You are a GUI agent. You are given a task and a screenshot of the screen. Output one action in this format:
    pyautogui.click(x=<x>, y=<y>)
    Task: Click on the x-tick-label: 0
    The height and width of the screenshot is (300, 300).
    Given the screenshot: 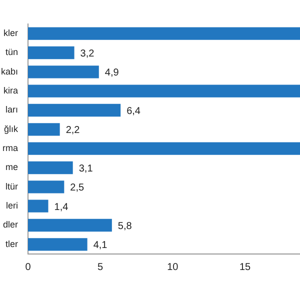 What is the action you would take?
    pyautogui.click(x=28, y=267)
    